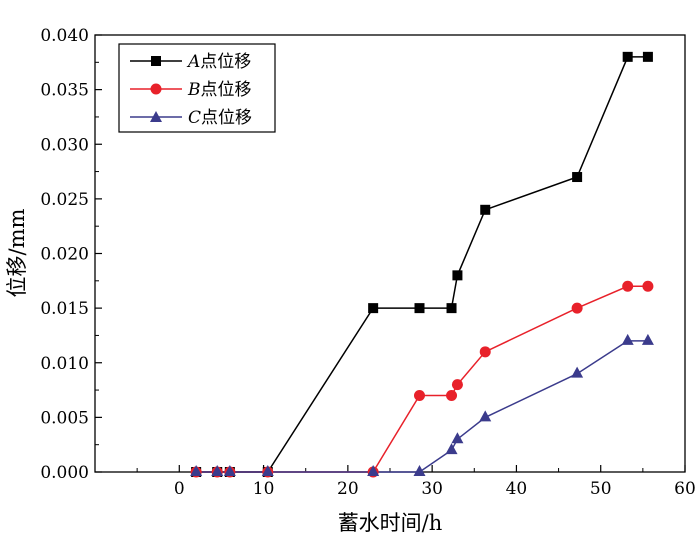 The width and height of the screenshot is (700, 542). I want to click on y-tick-label-7: 0.035, so click(64, 91).